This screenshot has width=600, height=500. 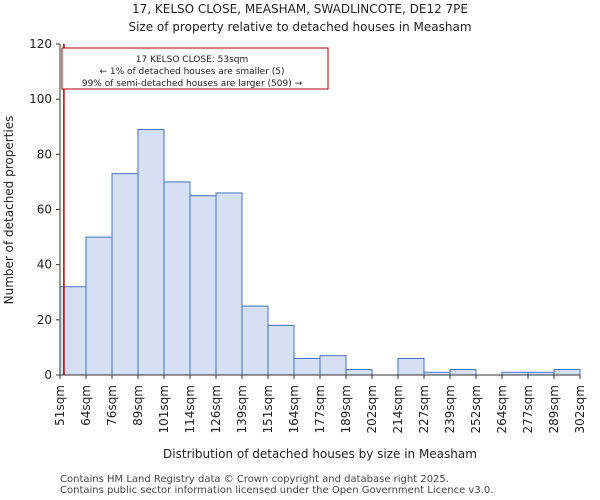 What do you see at coordinates (346, 409) in the screenshot?
I see `x-tick-label: 189sqm` at bounding box center [346, 409].